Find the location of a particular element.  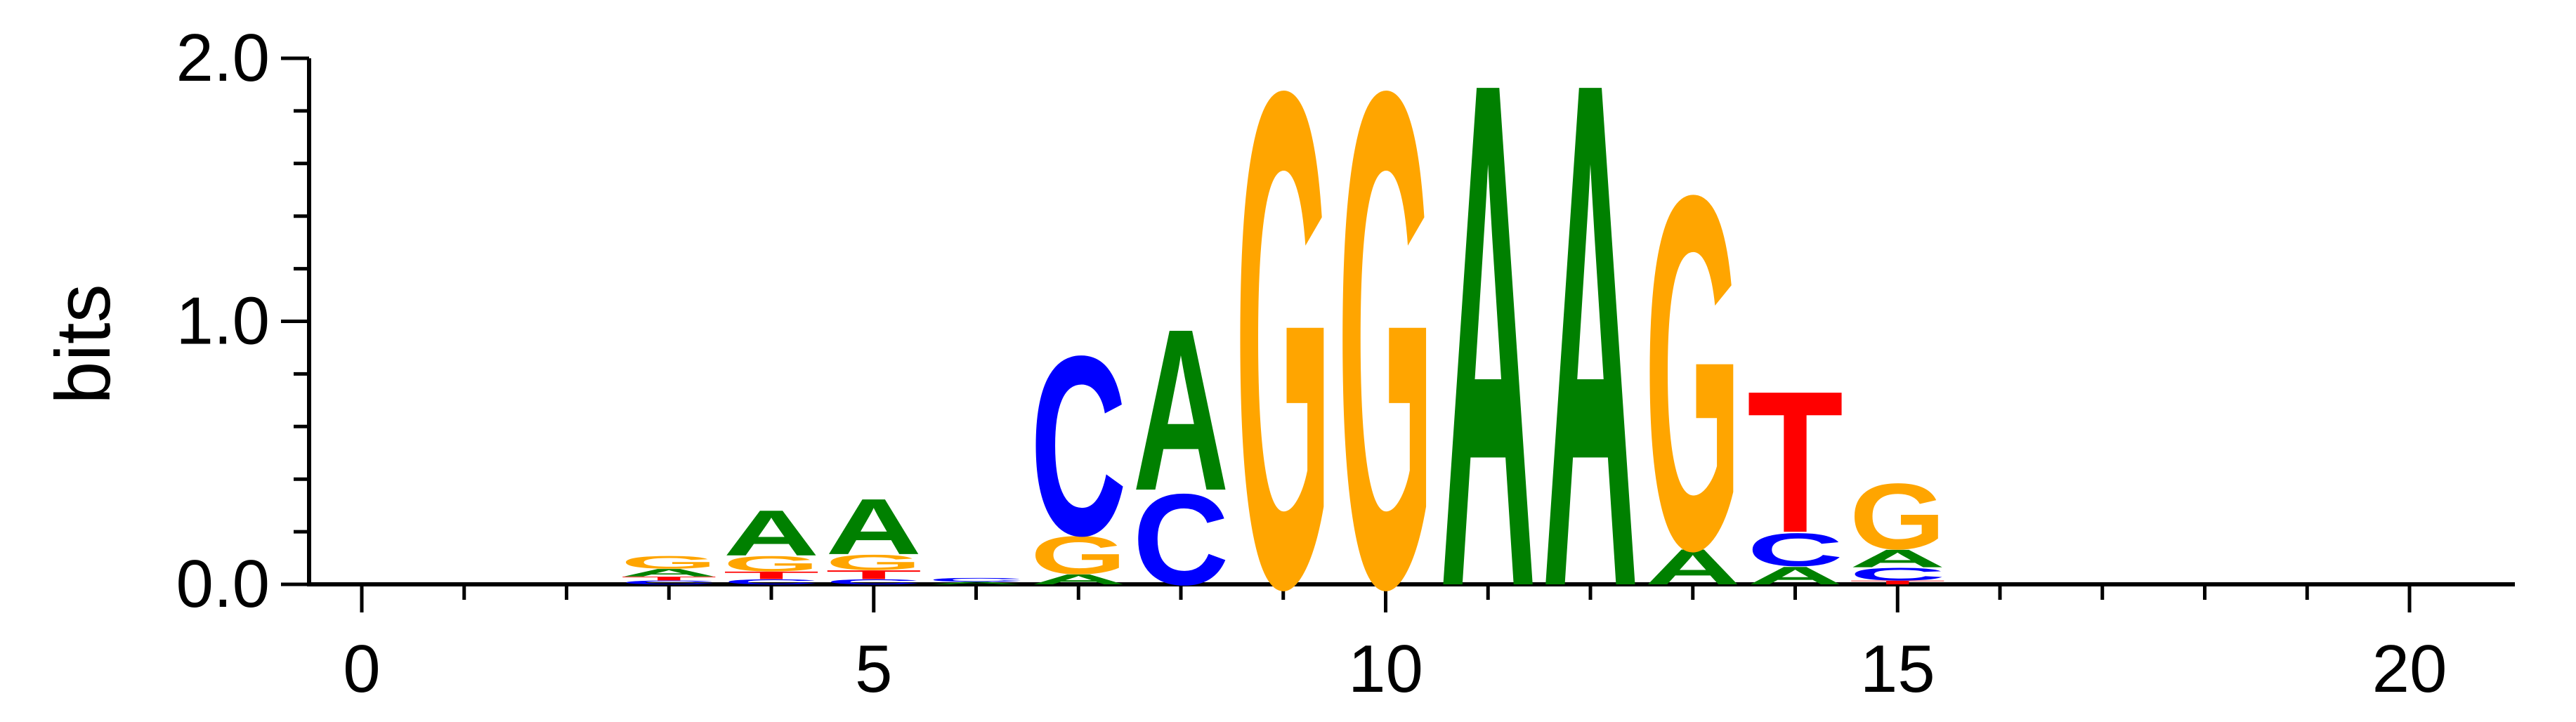

logo-letter-G-pos-5: G is located at coordinates (874, 563).